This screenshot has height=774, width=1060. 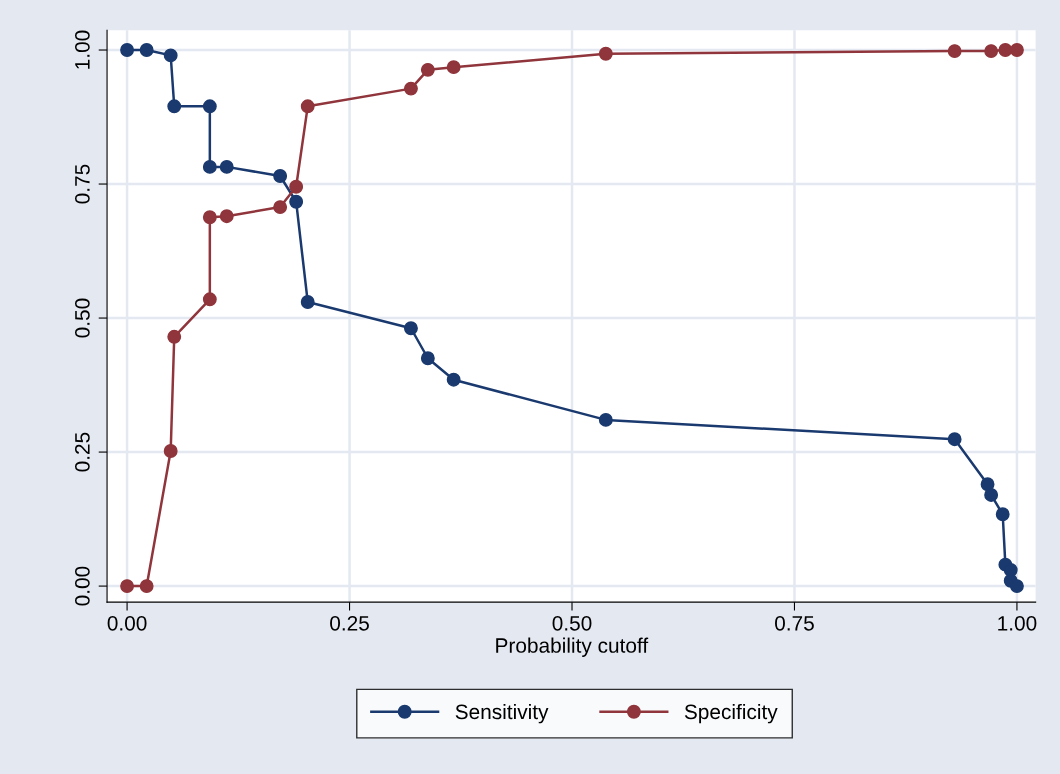 What do you see at coordinates (572, 623) in the screenshot?
I see `x-tick-label: 0.50` at bounding box center [572, 623].